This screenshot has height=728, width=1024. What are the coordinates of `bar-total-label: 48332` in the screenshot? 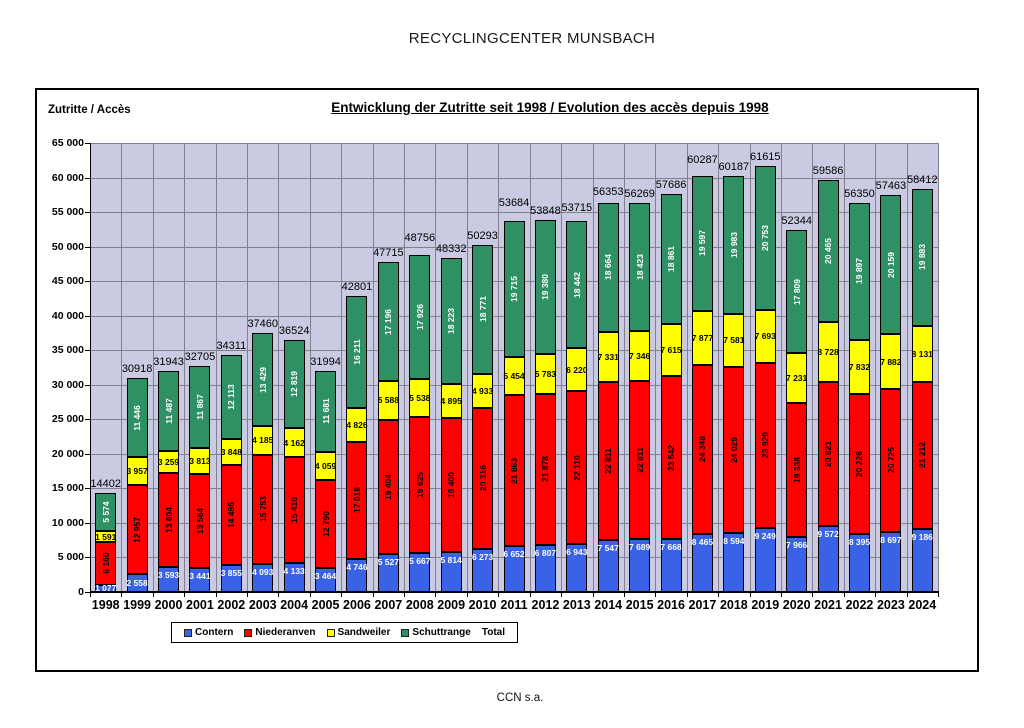 It's located at (451, 249).